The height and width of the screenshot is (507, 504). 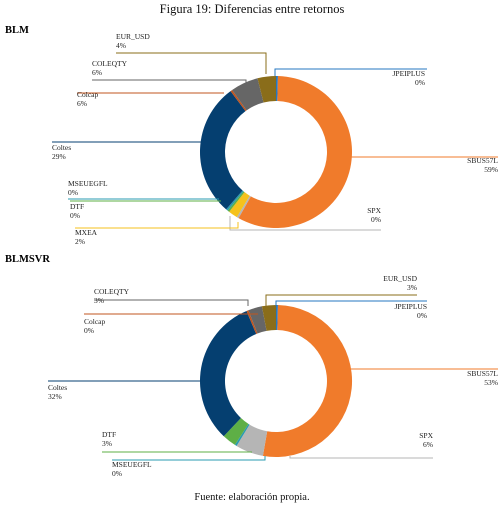 I want to click on data-label-spx: 6%, so click(x=428, y=444).